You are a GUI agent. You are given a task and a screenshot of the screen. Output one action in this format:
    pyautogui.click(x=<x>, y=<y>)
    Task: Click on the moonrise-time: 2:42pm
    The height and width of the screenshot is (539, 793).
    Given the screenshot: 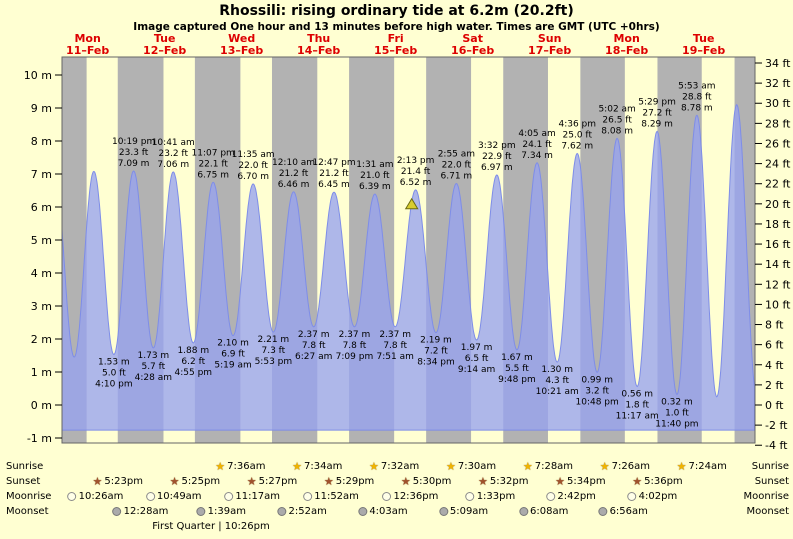 What is the action you would take?
    pyautogui.click(x=576, y=496)
    